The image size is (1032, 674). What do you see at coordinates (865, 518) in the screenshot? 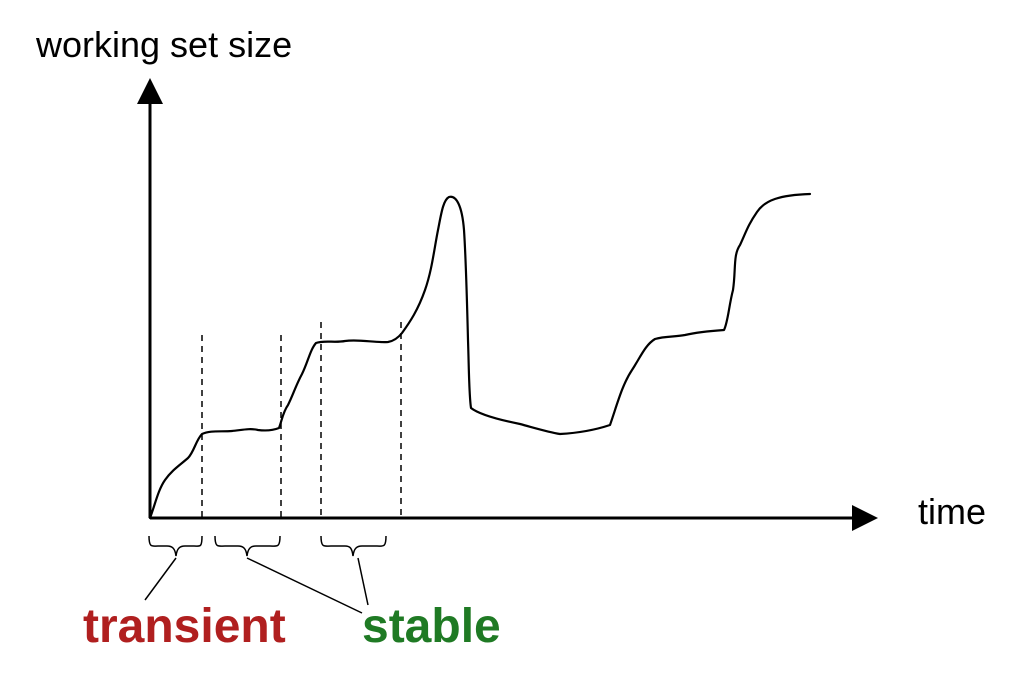
I see `x-axis-arrow` at bounding box center [865, 518].